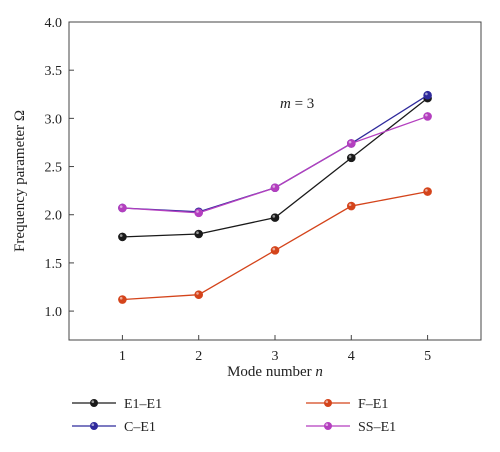  Describe the element at coordinates (54, 216) in the screenshot. I see `y-tick-label: 2.0` at that location.